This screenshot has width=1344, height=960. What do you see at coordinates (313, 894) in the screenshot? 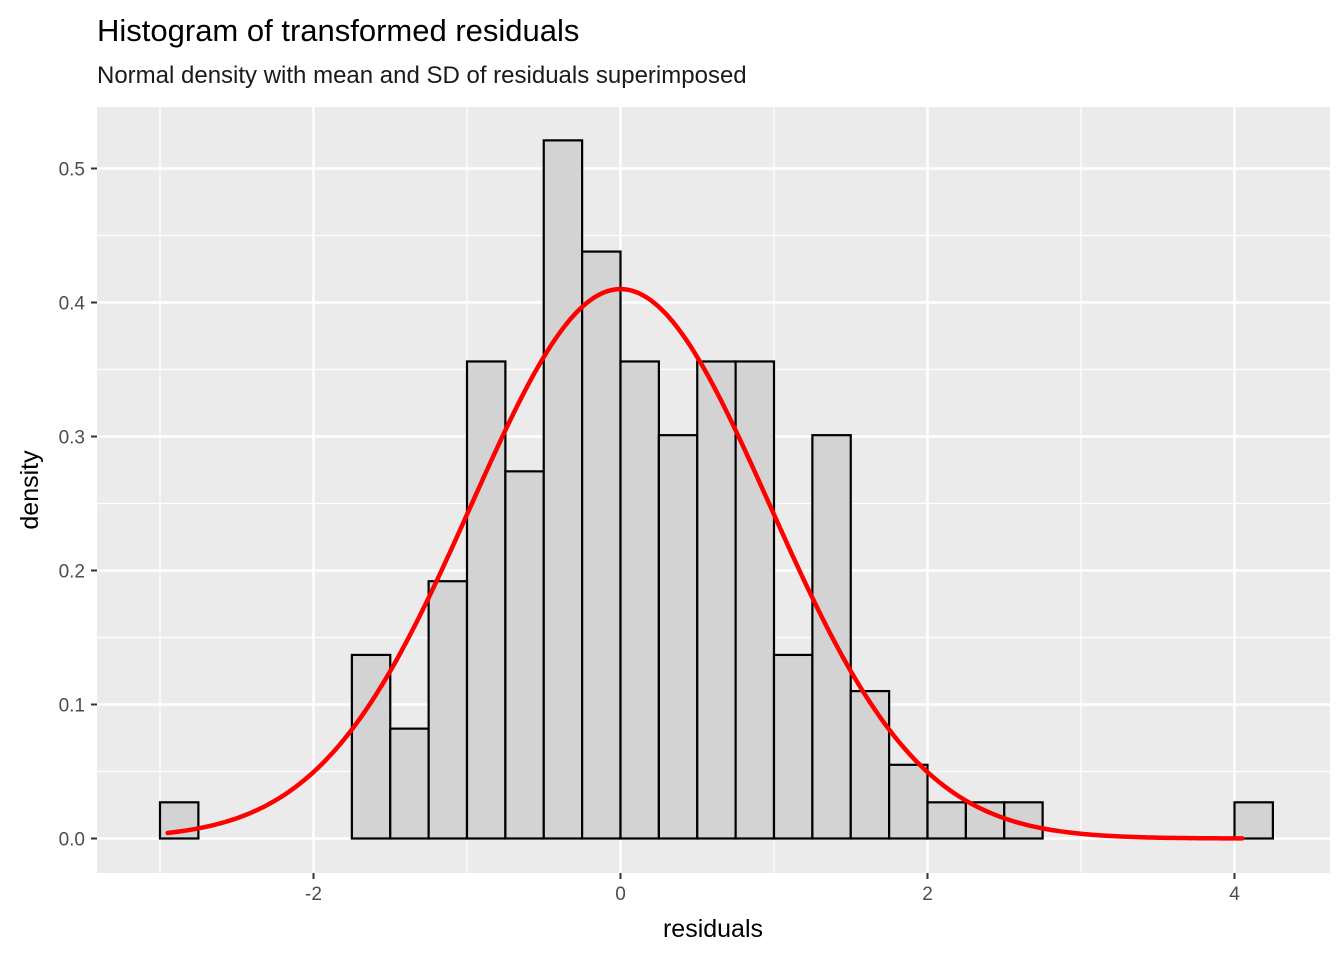
I see `x-tick-label: -2` at bounding box center [313, 894].